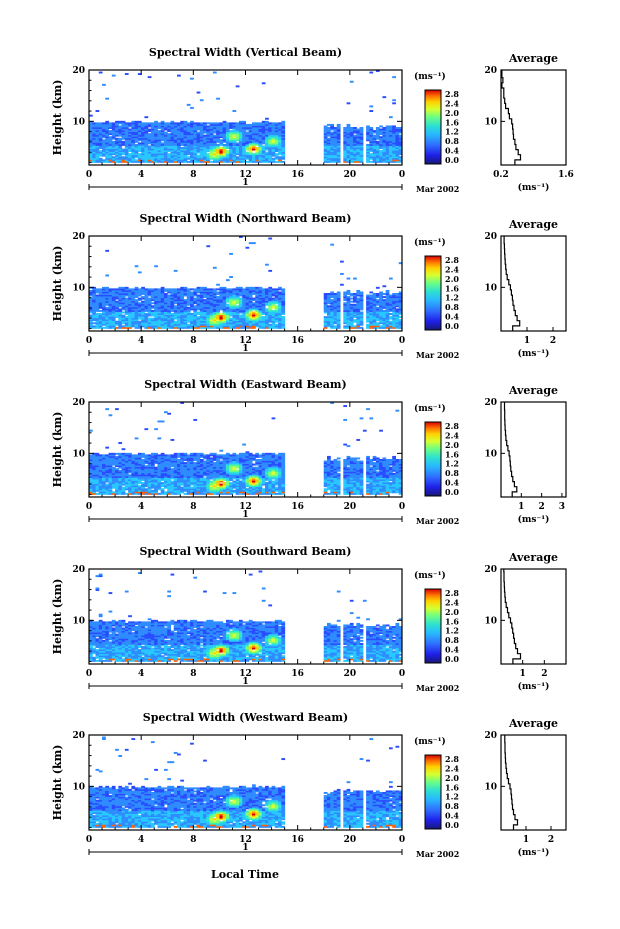  What do you see at coordinates (245, 717) in the screenshot?
I see `panel-title: Spectral Width (Westward Beam)` at bounding box center [245, 717].